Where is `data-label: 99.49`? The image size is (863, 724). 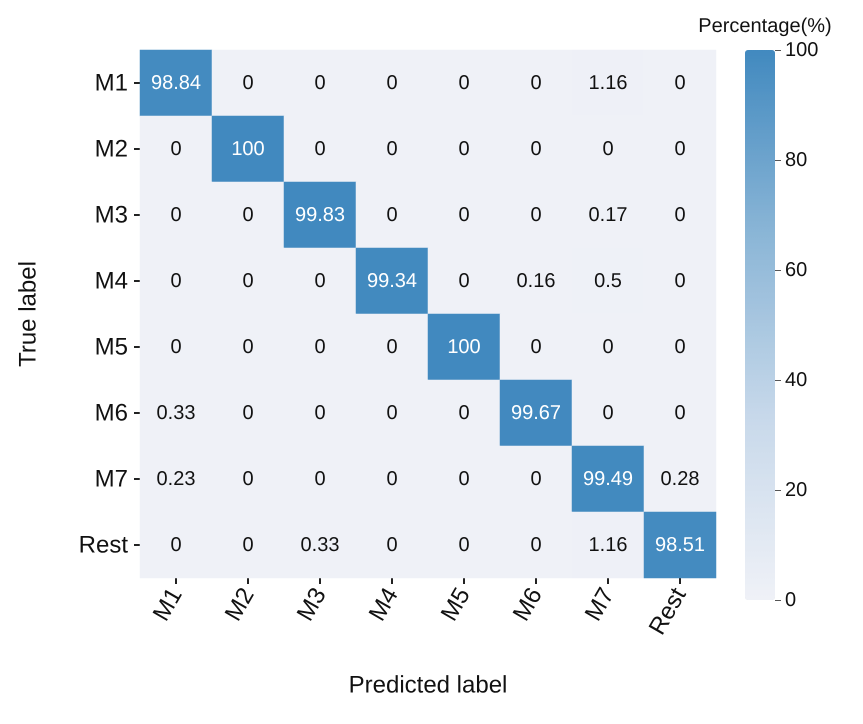 data-label: 99.49 is located at coordinates (608, 479).